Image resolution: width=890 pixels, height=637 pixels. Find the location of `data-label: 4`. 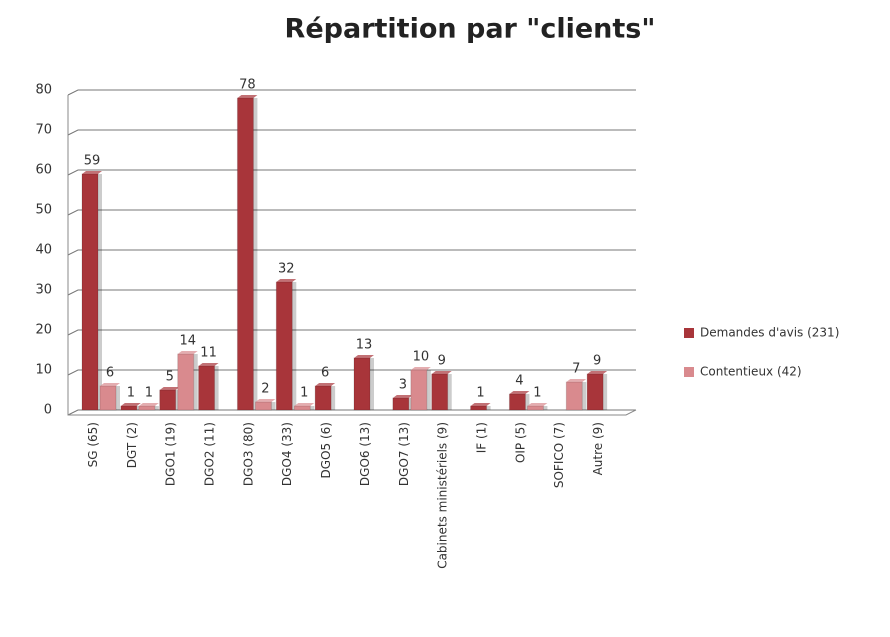

data-label: 4 is located at coordinates (519, 381).